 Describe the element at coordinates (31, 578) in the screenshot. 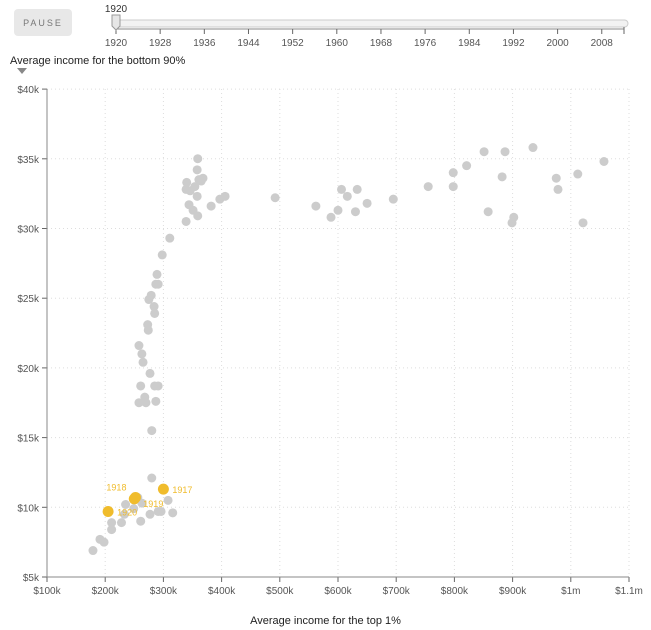

I see `y-tick-label: $5k` at that location.